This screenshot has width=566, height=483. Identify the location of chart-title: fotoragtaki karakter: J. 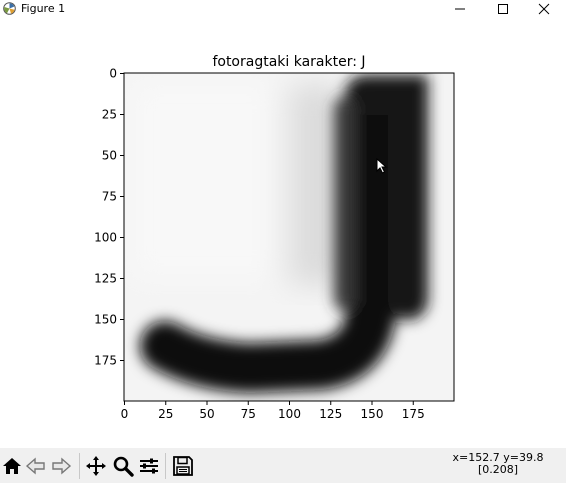
(288, 62).